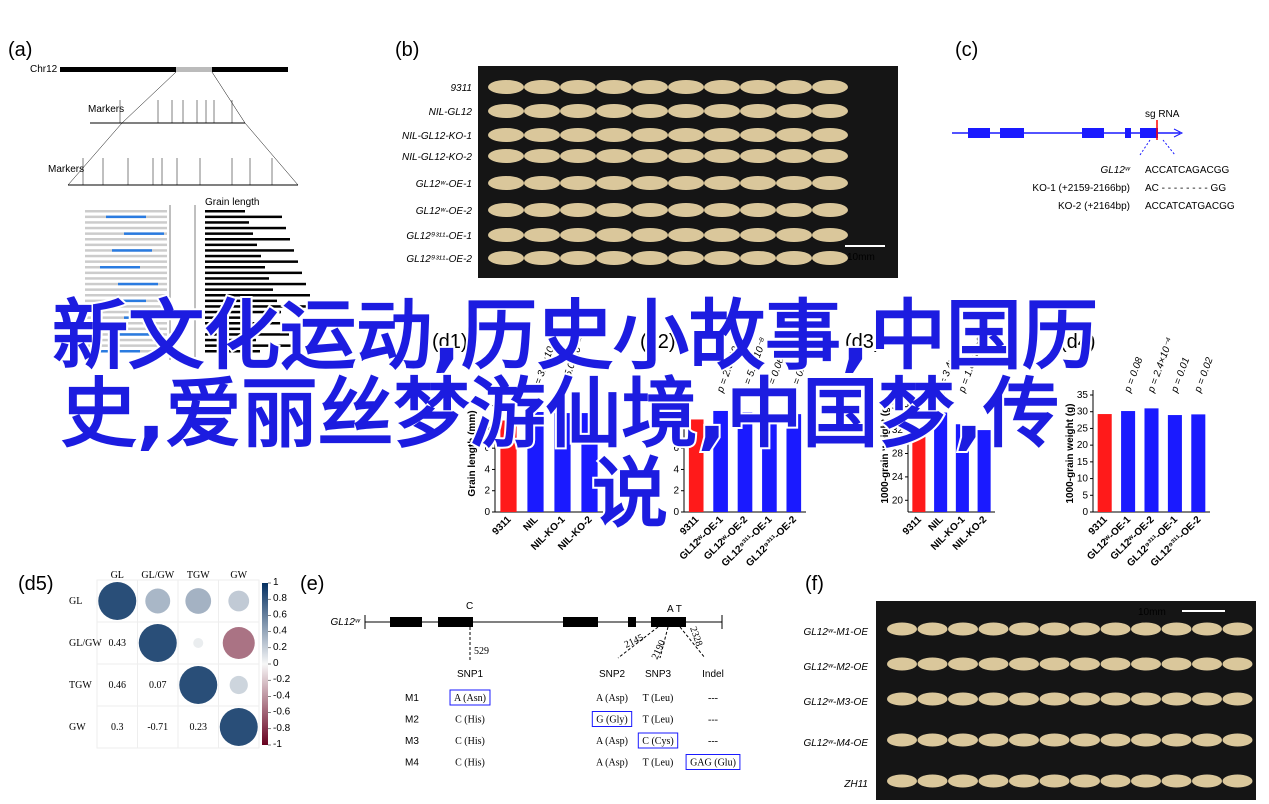 This screenshot has width=1269, height=804. Describe the element at coordinates (36, 584) in the screenshot. I see `panel-label: (d5)` at that location.